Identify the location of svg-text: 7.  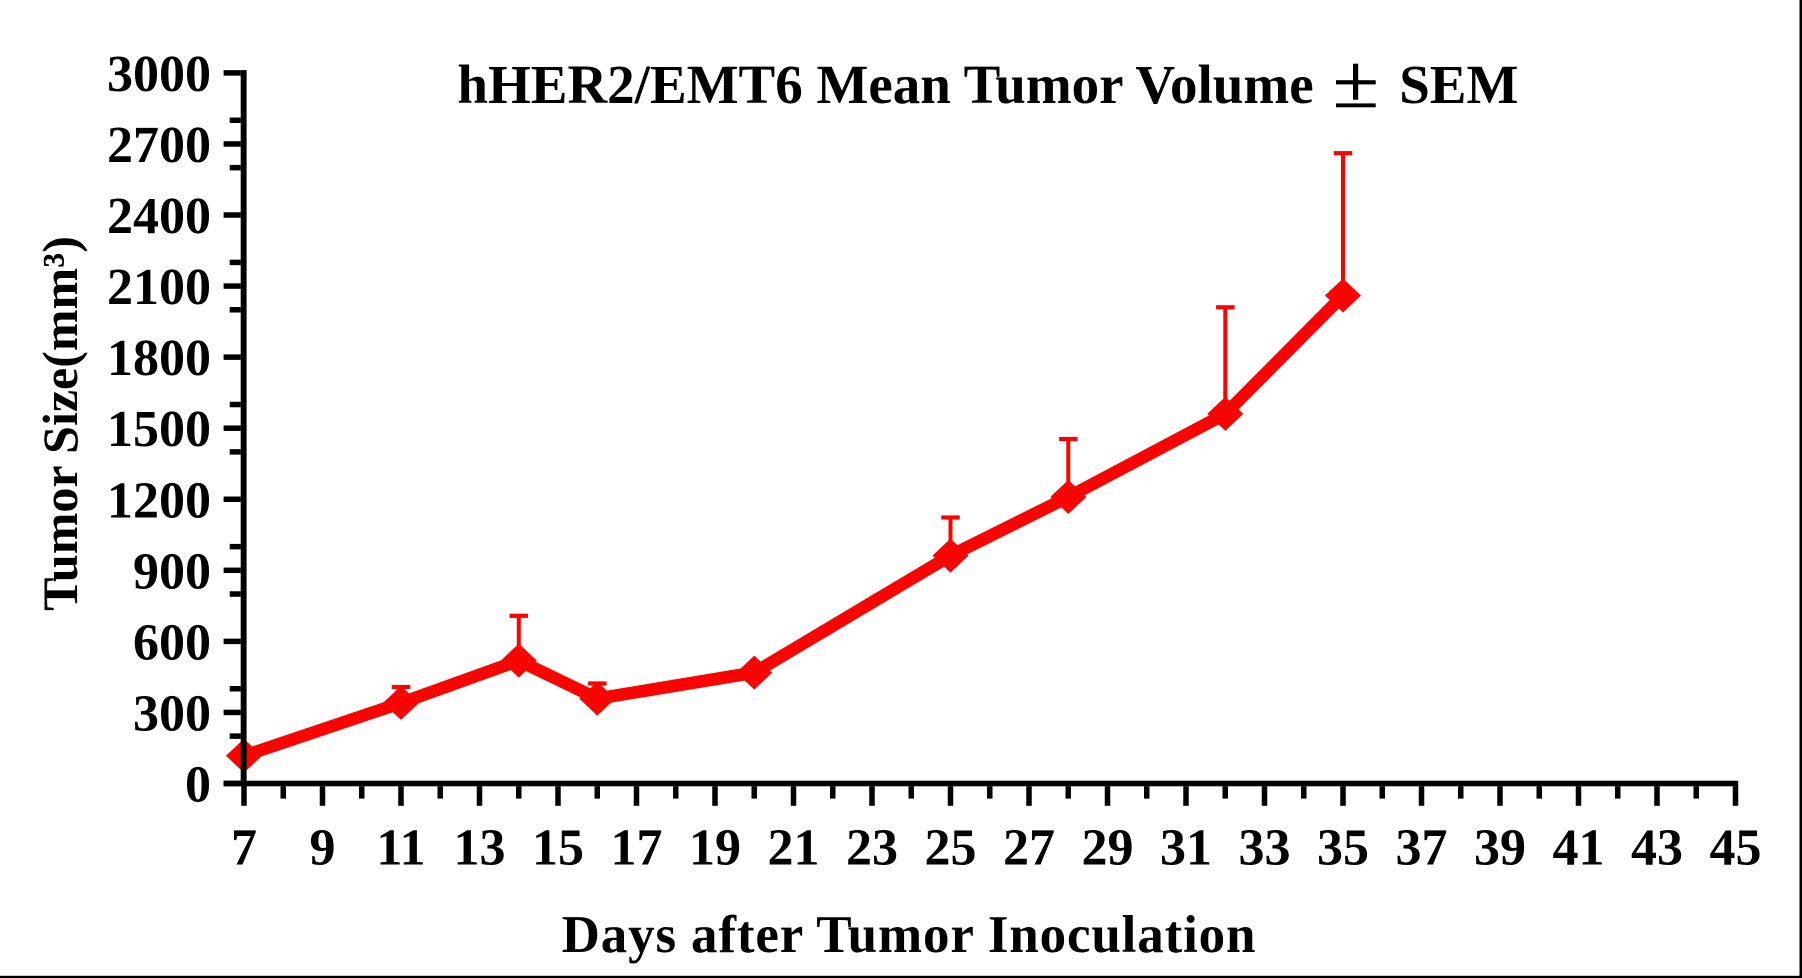
(244, 847).